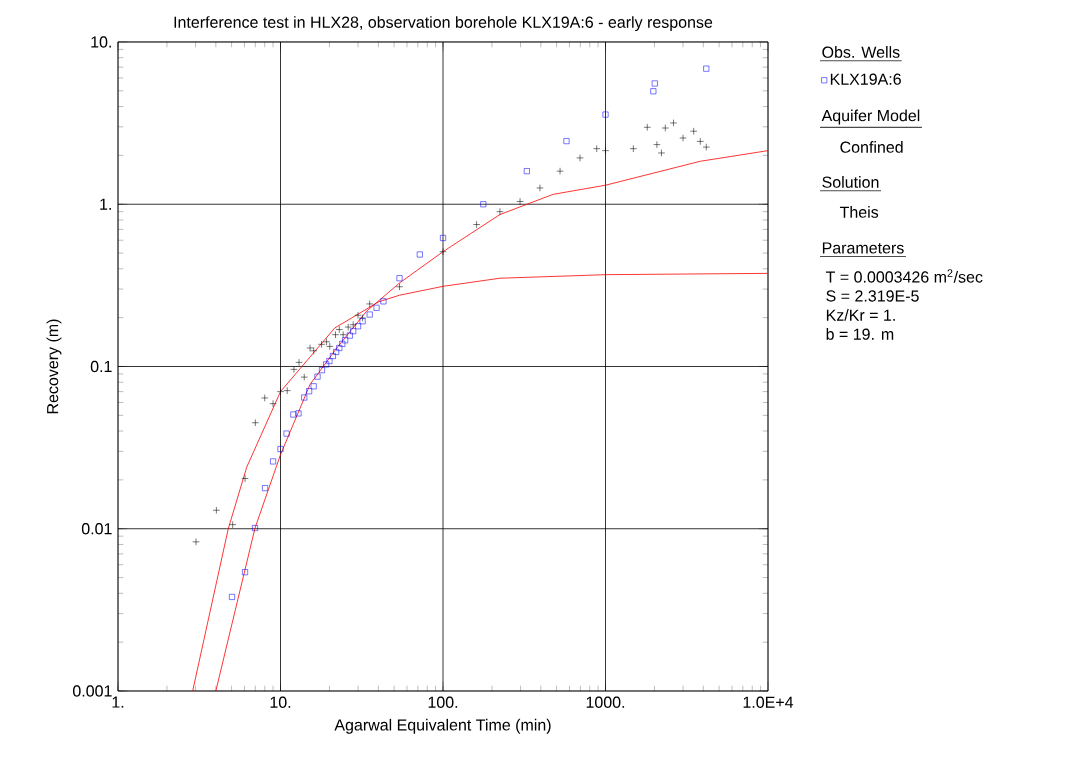 This screenshot has height=763, width=1082. I want to click on text: Parameters, so click(863, 248).